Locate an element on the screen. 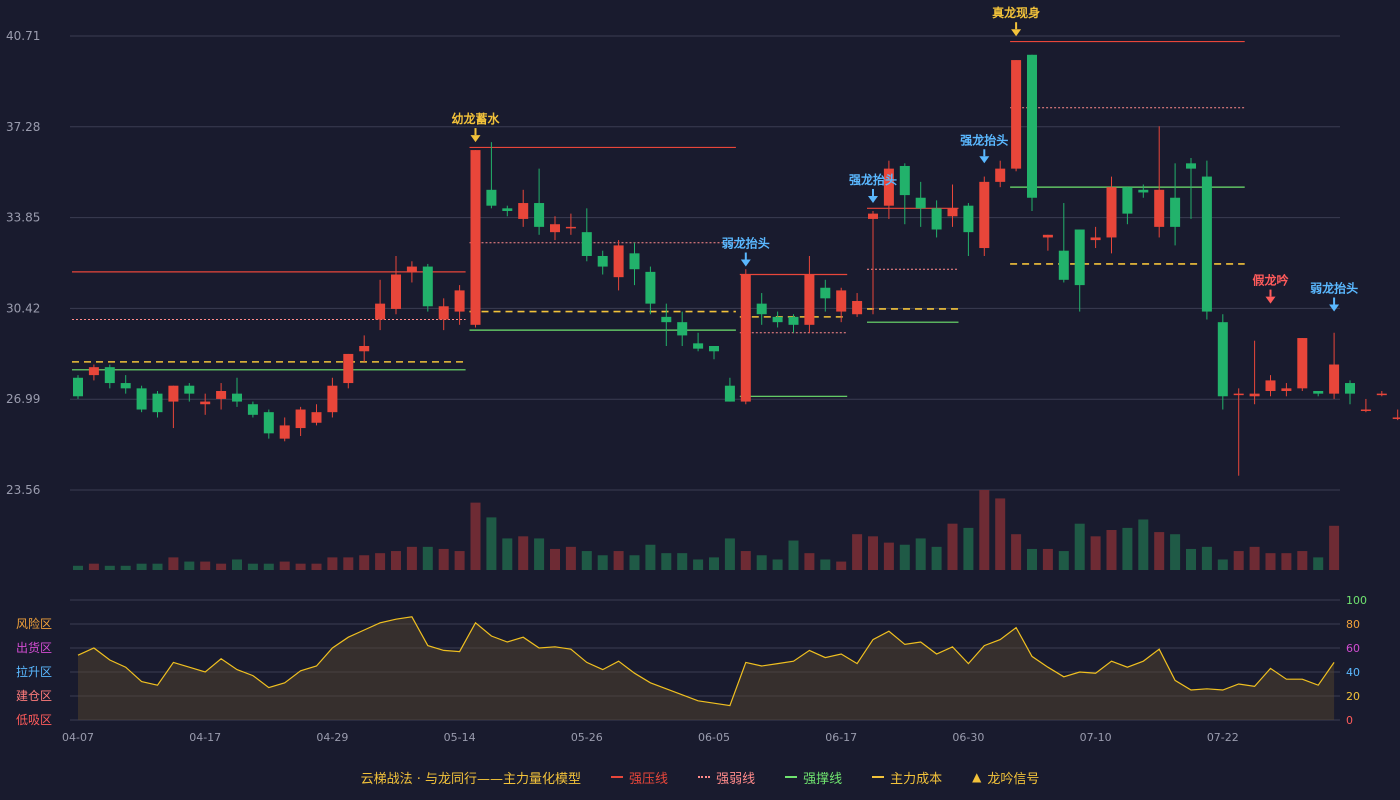 This screenshot has height=800, width=1400. date-tick-label: 04-29 is located at coordinates (332, 737).